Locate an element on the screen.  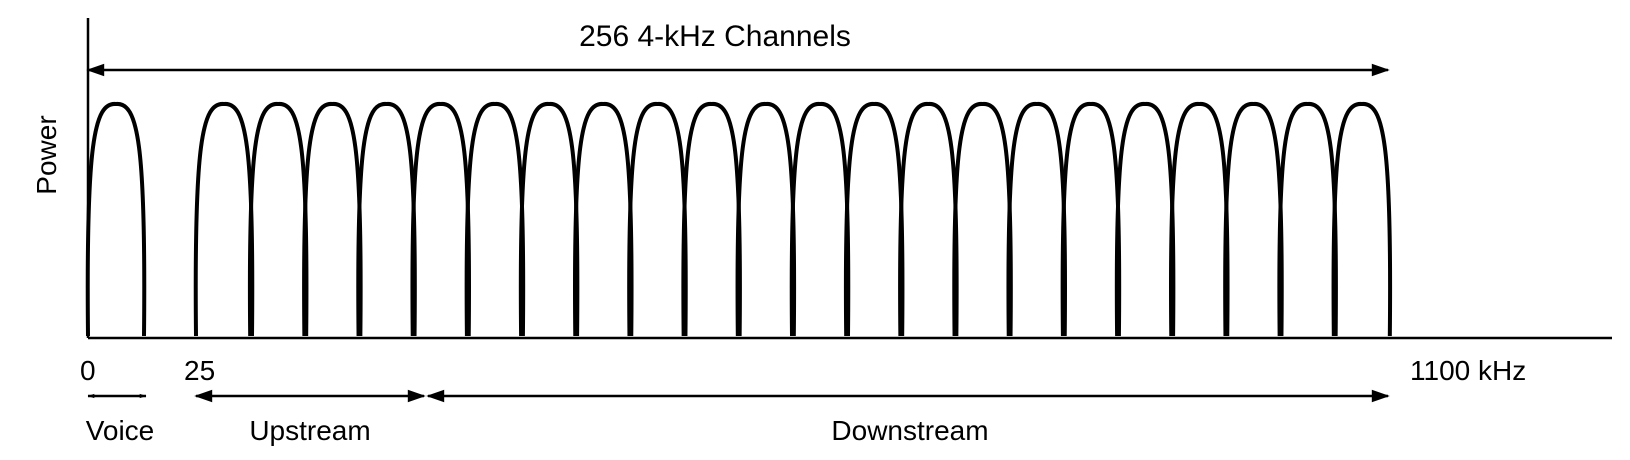
downstream-band-label: Downstream is located at coordinates (909, 430).